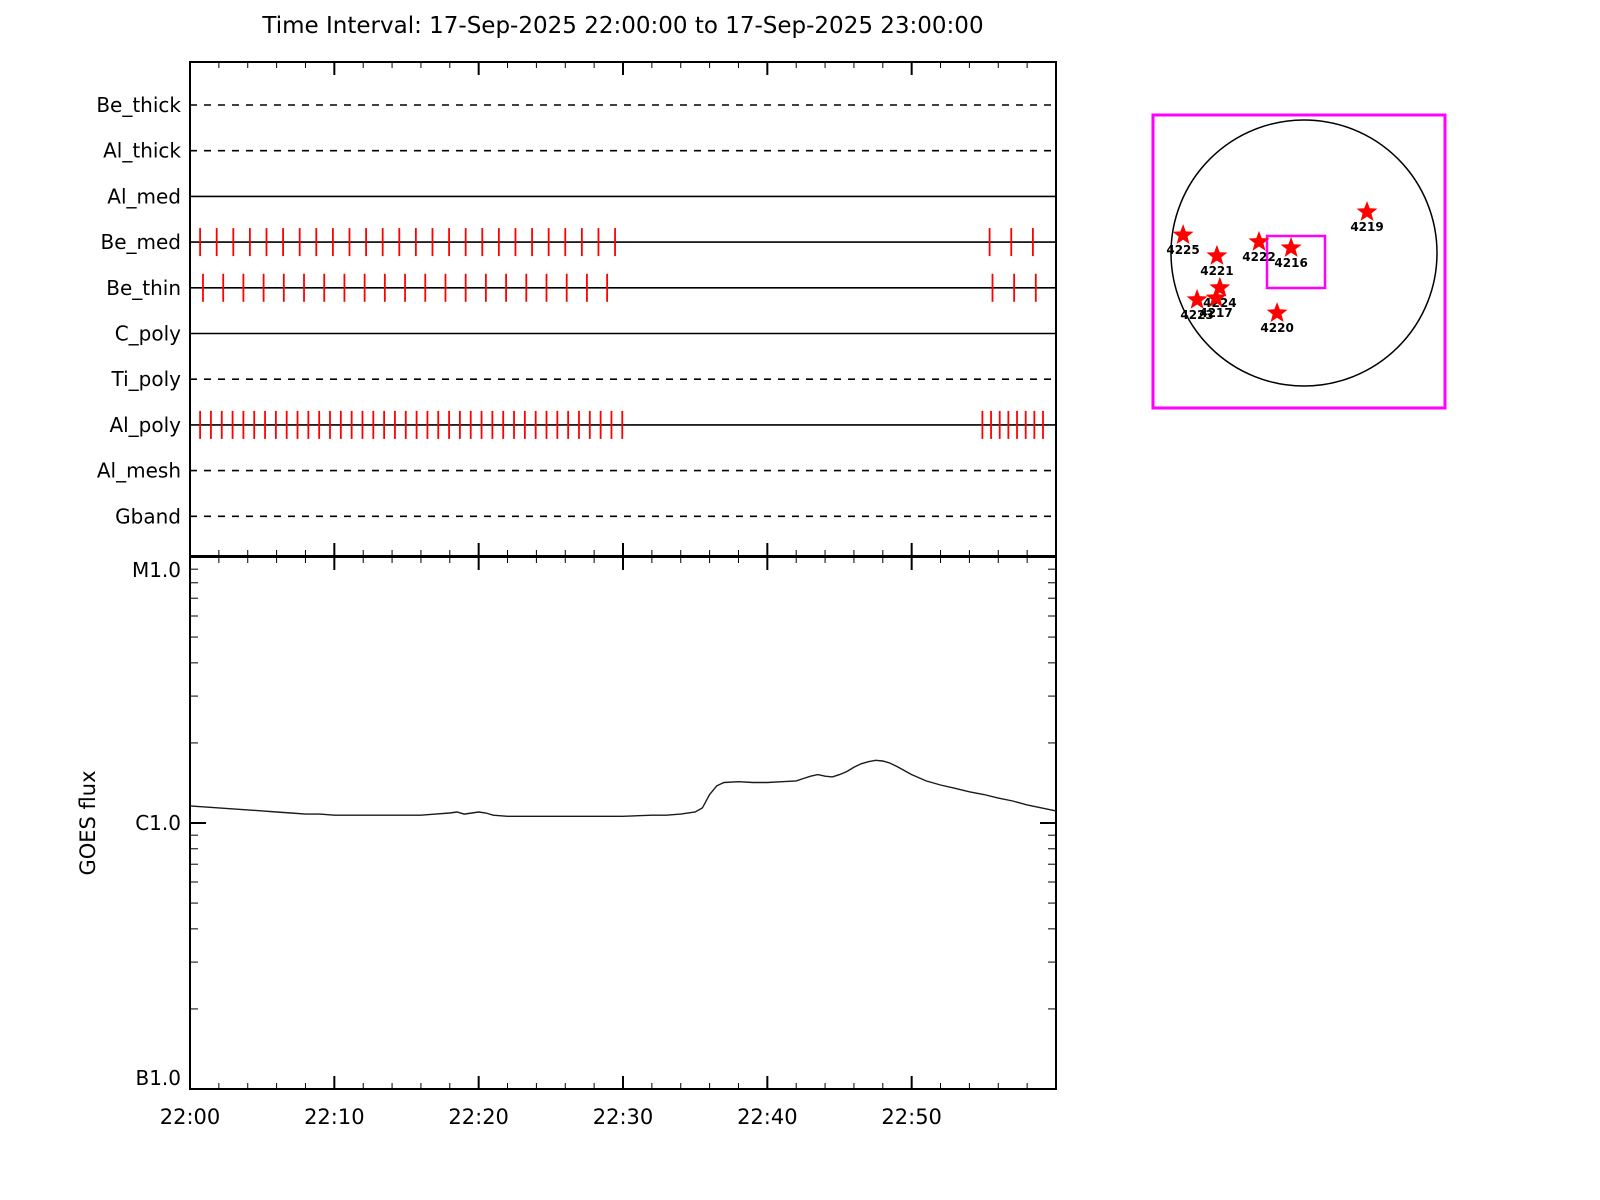 The image size is (1600, 1200). Describe the element at coordinates (88, 822) in the screenshot. I see `goes-flux-axis-title: GOES flux` at that location.